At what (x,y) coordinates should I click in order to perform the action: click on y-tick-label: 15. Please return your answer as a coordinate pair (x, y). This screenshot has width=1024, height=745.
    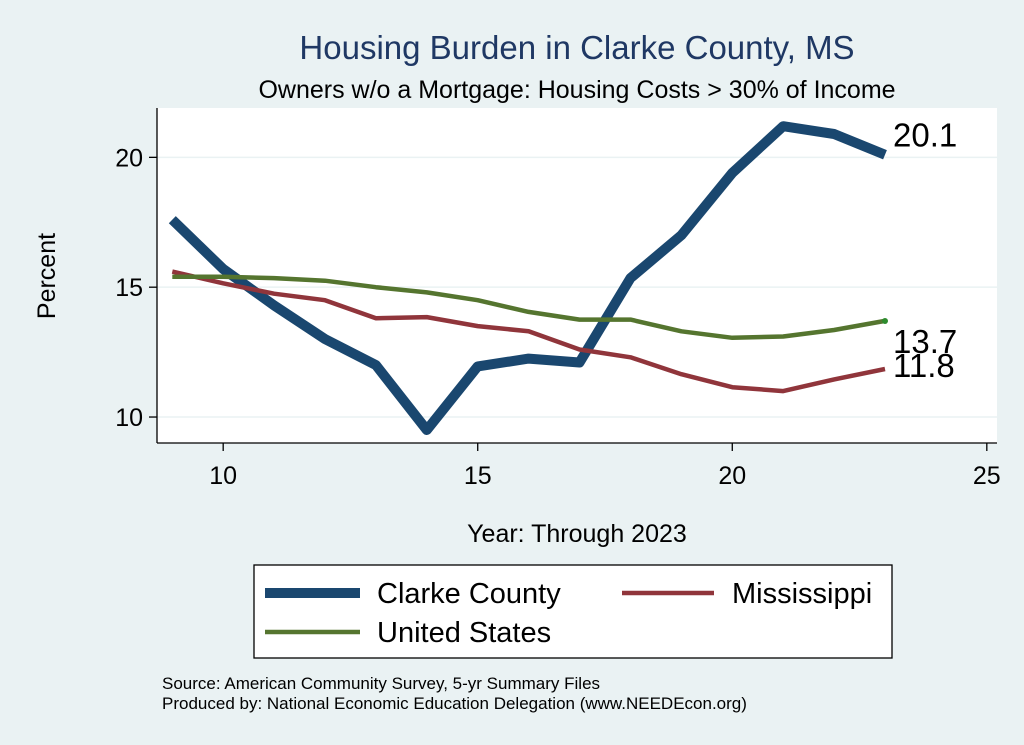
    Looking at the image, I should click on (129, 288).